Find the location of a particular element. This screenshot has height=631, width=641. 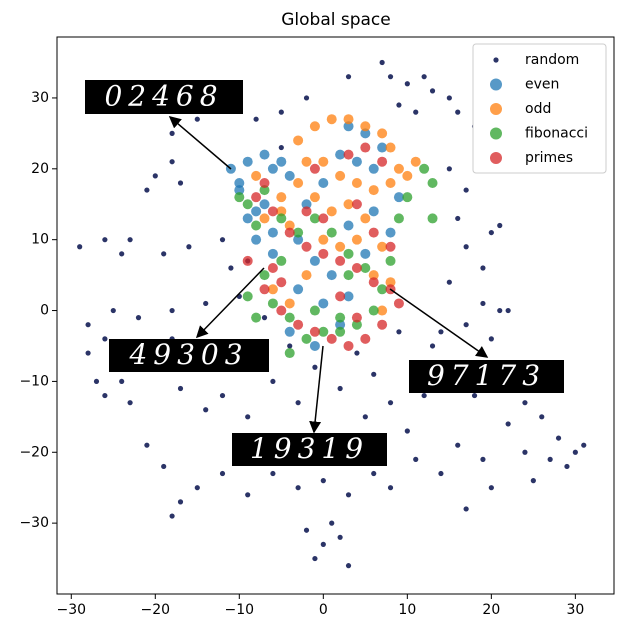

y-tick-label: −30 is located at coordinates (34, 523).